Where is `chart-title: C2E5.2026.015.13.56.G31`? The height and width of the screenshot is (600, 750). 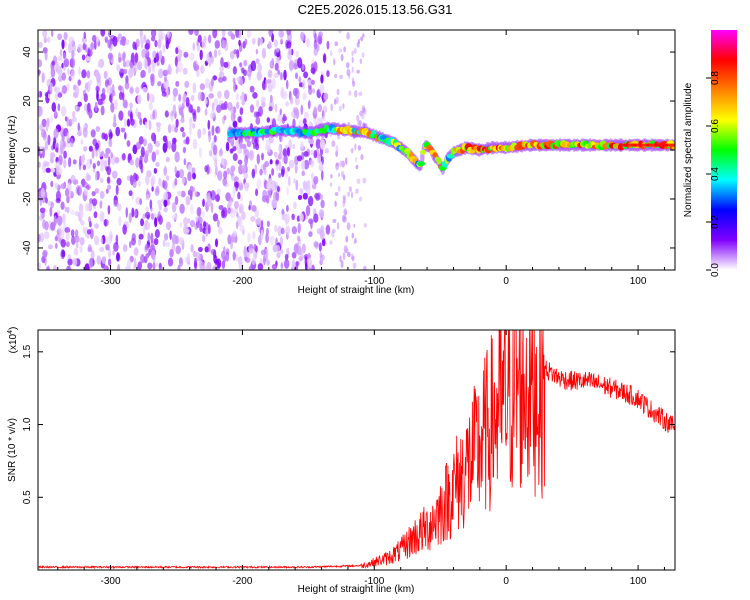 chart-title: C2E5.2026.015.13.56.G31 is located at coordinates (375, 9).